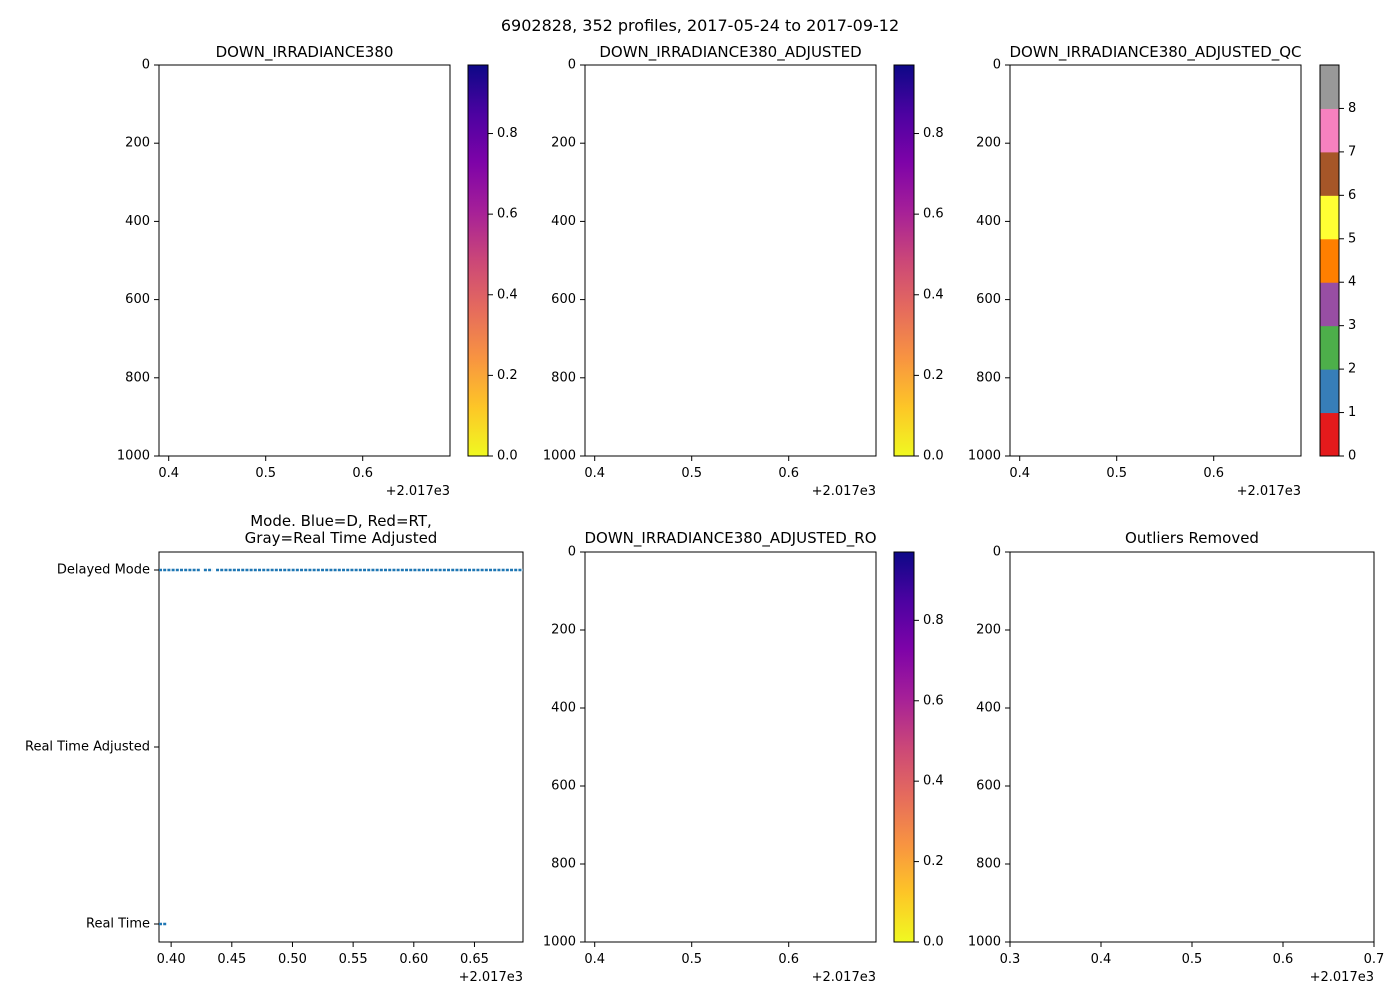  Describe the element at coordinates (1352, 195) in the screenshot. I see `p3-colorbar-tick-label: 6` at that location.